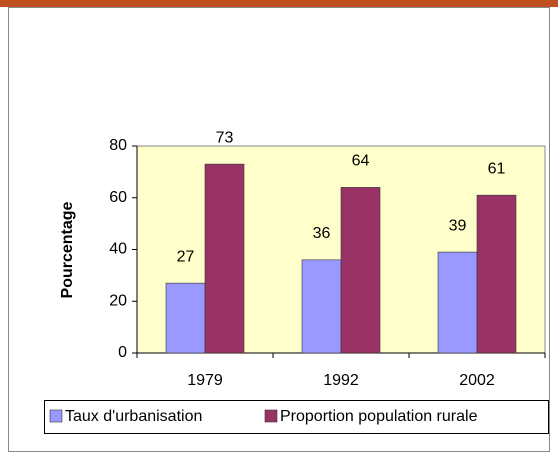  What do you see at coordinates (118, 197) in the screenshot?
I see `y-tick-label: 60` at bounding box center [118, 197].